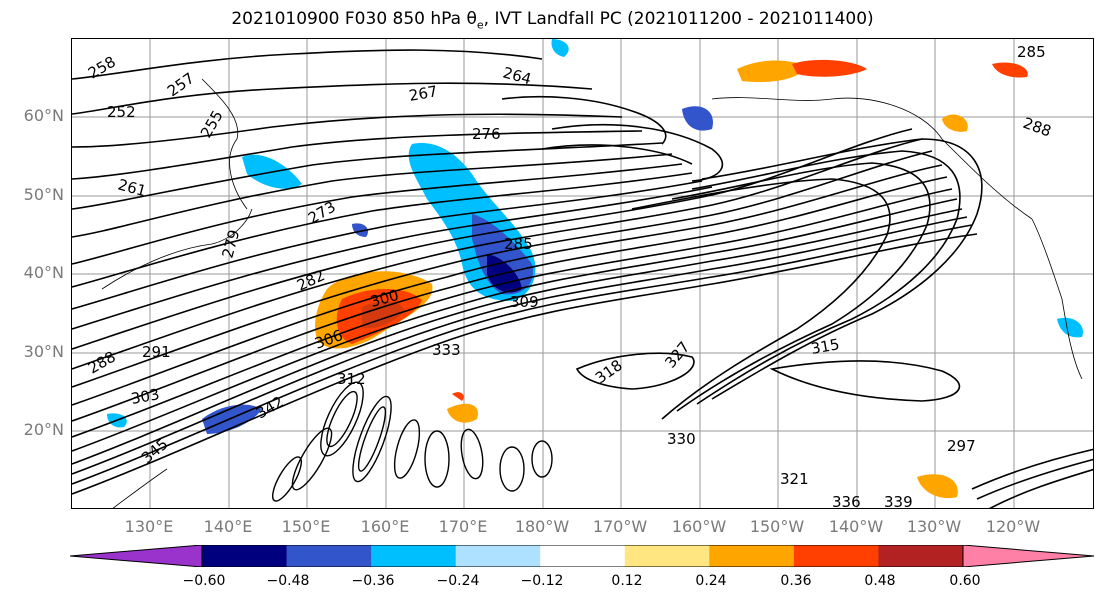 The height and width of the screenshot is (603, 1105). Describe the element at coordinates (699, 526) in the screenshot. I see `lon-label-160w: 160°W` at that location.